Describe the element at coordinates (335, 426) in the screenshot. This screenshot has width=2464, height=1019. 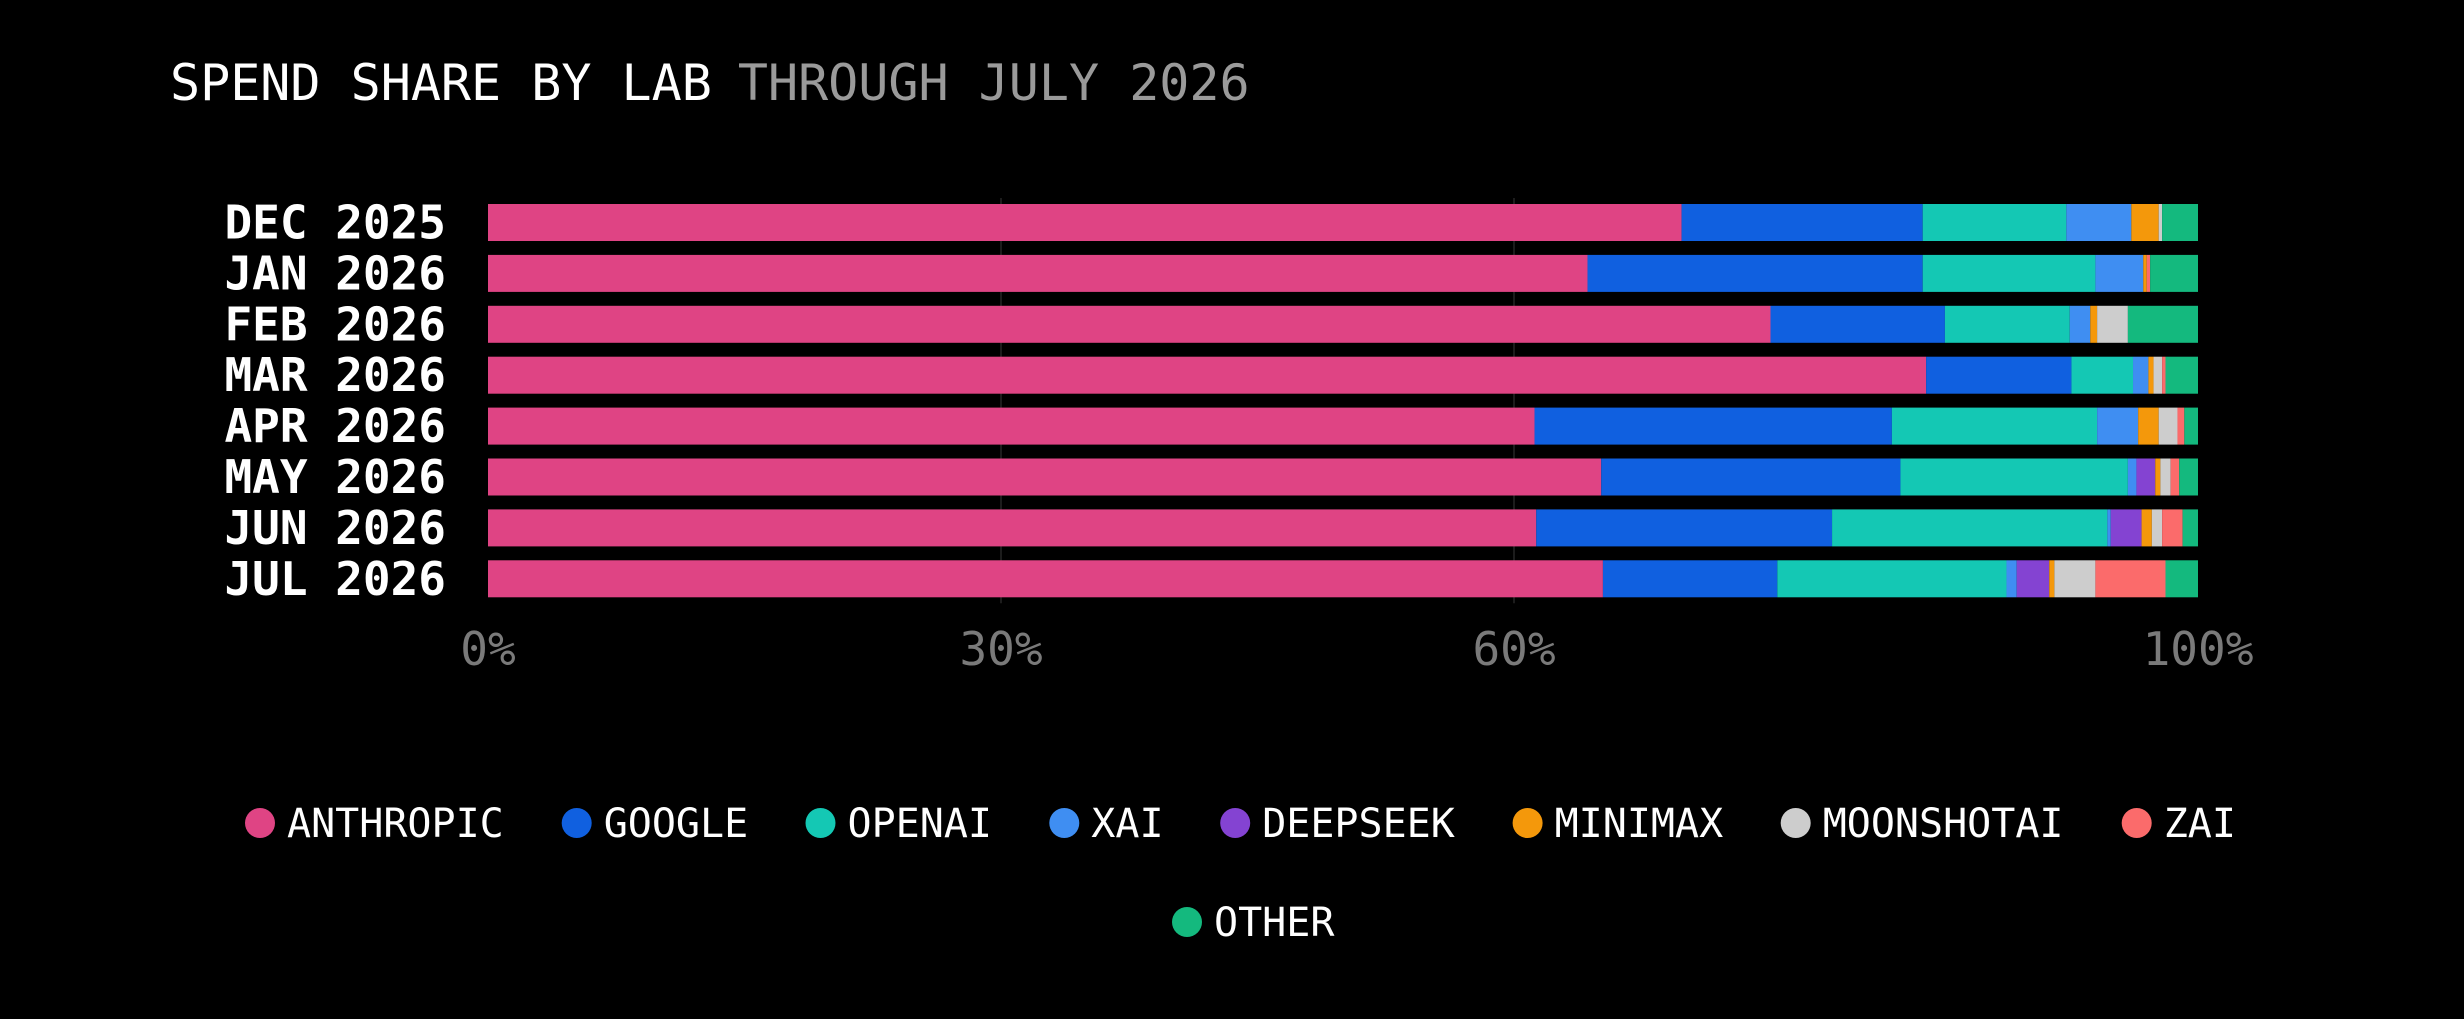
I see `category-label: APR 2026` at that location.